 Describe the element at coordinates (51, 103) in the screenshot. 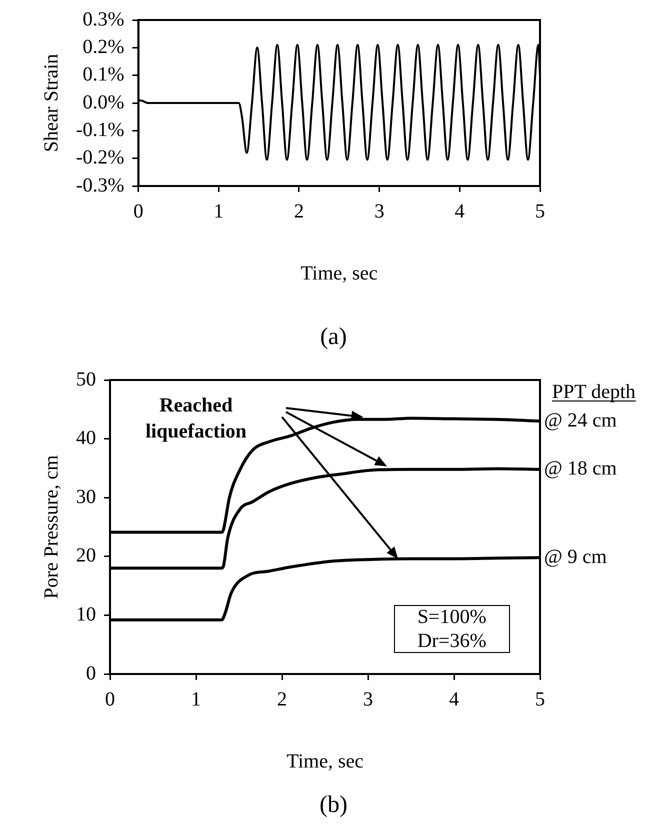

I see `y-axis-title: Shear Strain` at that location.